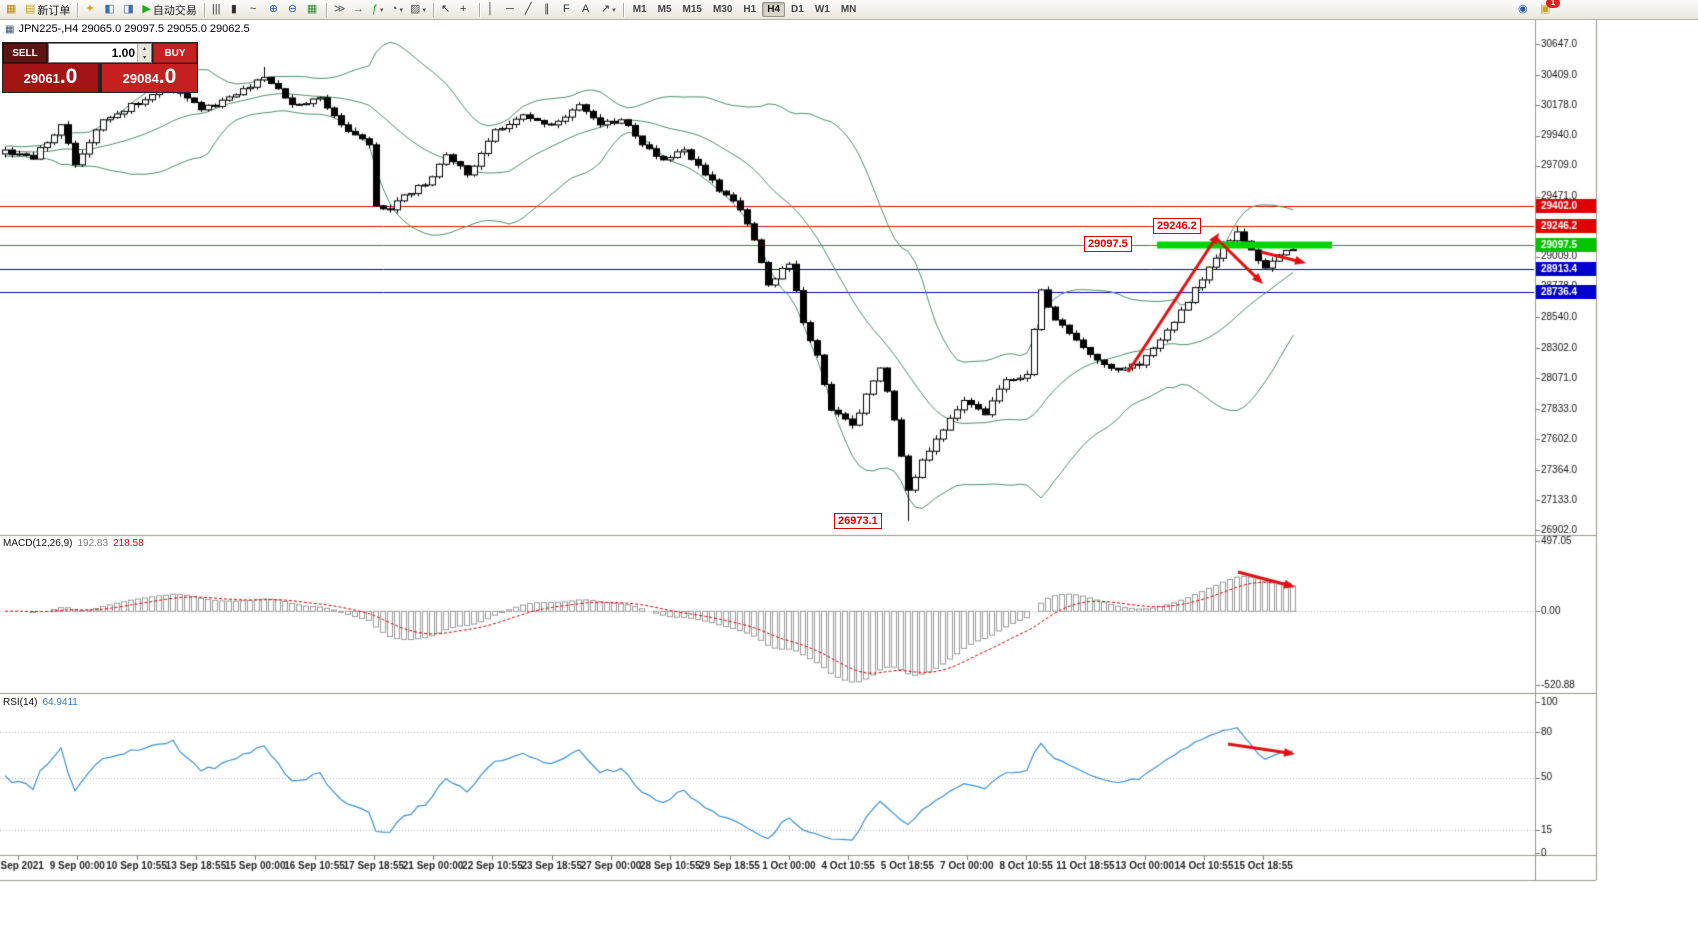 This screenshot has width=1698, height=945. Describe the element at coordinates (749, 9) in the screenshot. I see `timeframe-h1: H1` at that location.